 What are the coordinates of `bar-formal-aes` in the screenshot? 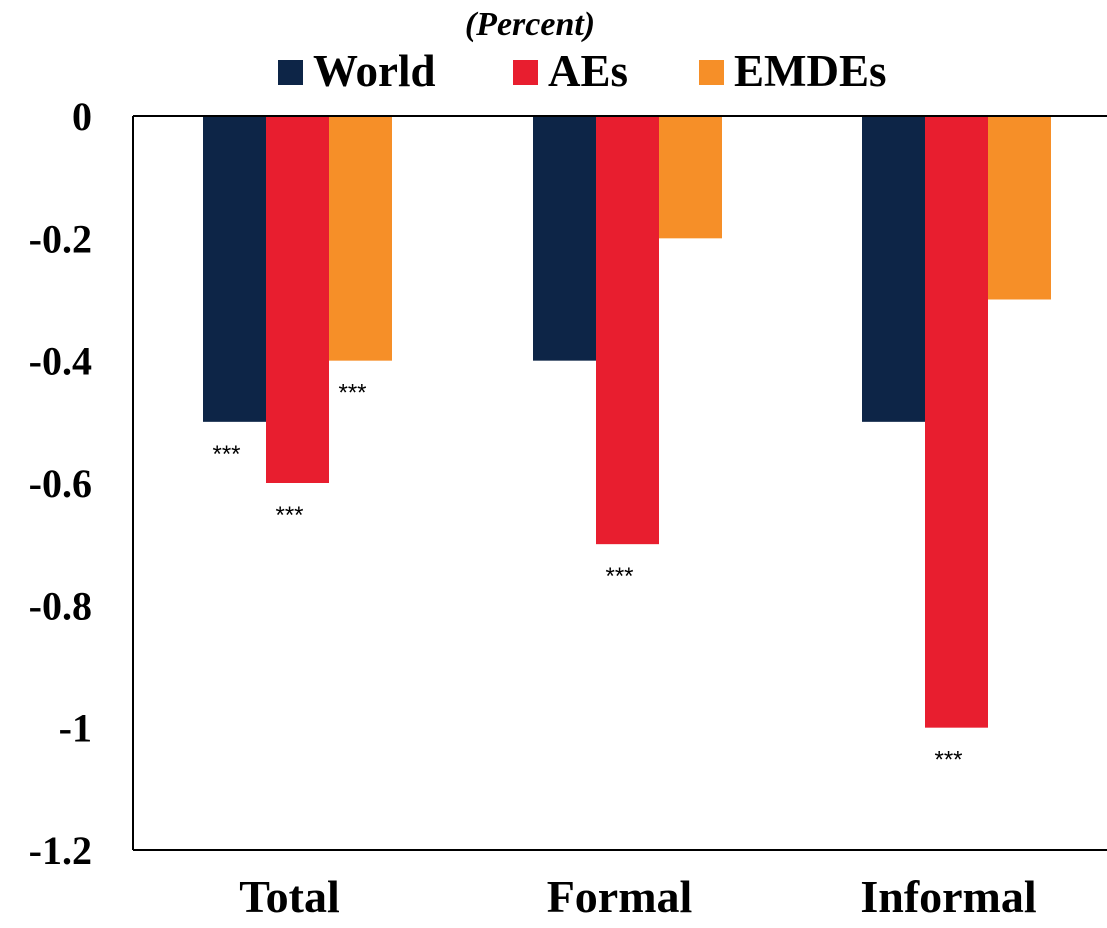 It's located at (627, 330).